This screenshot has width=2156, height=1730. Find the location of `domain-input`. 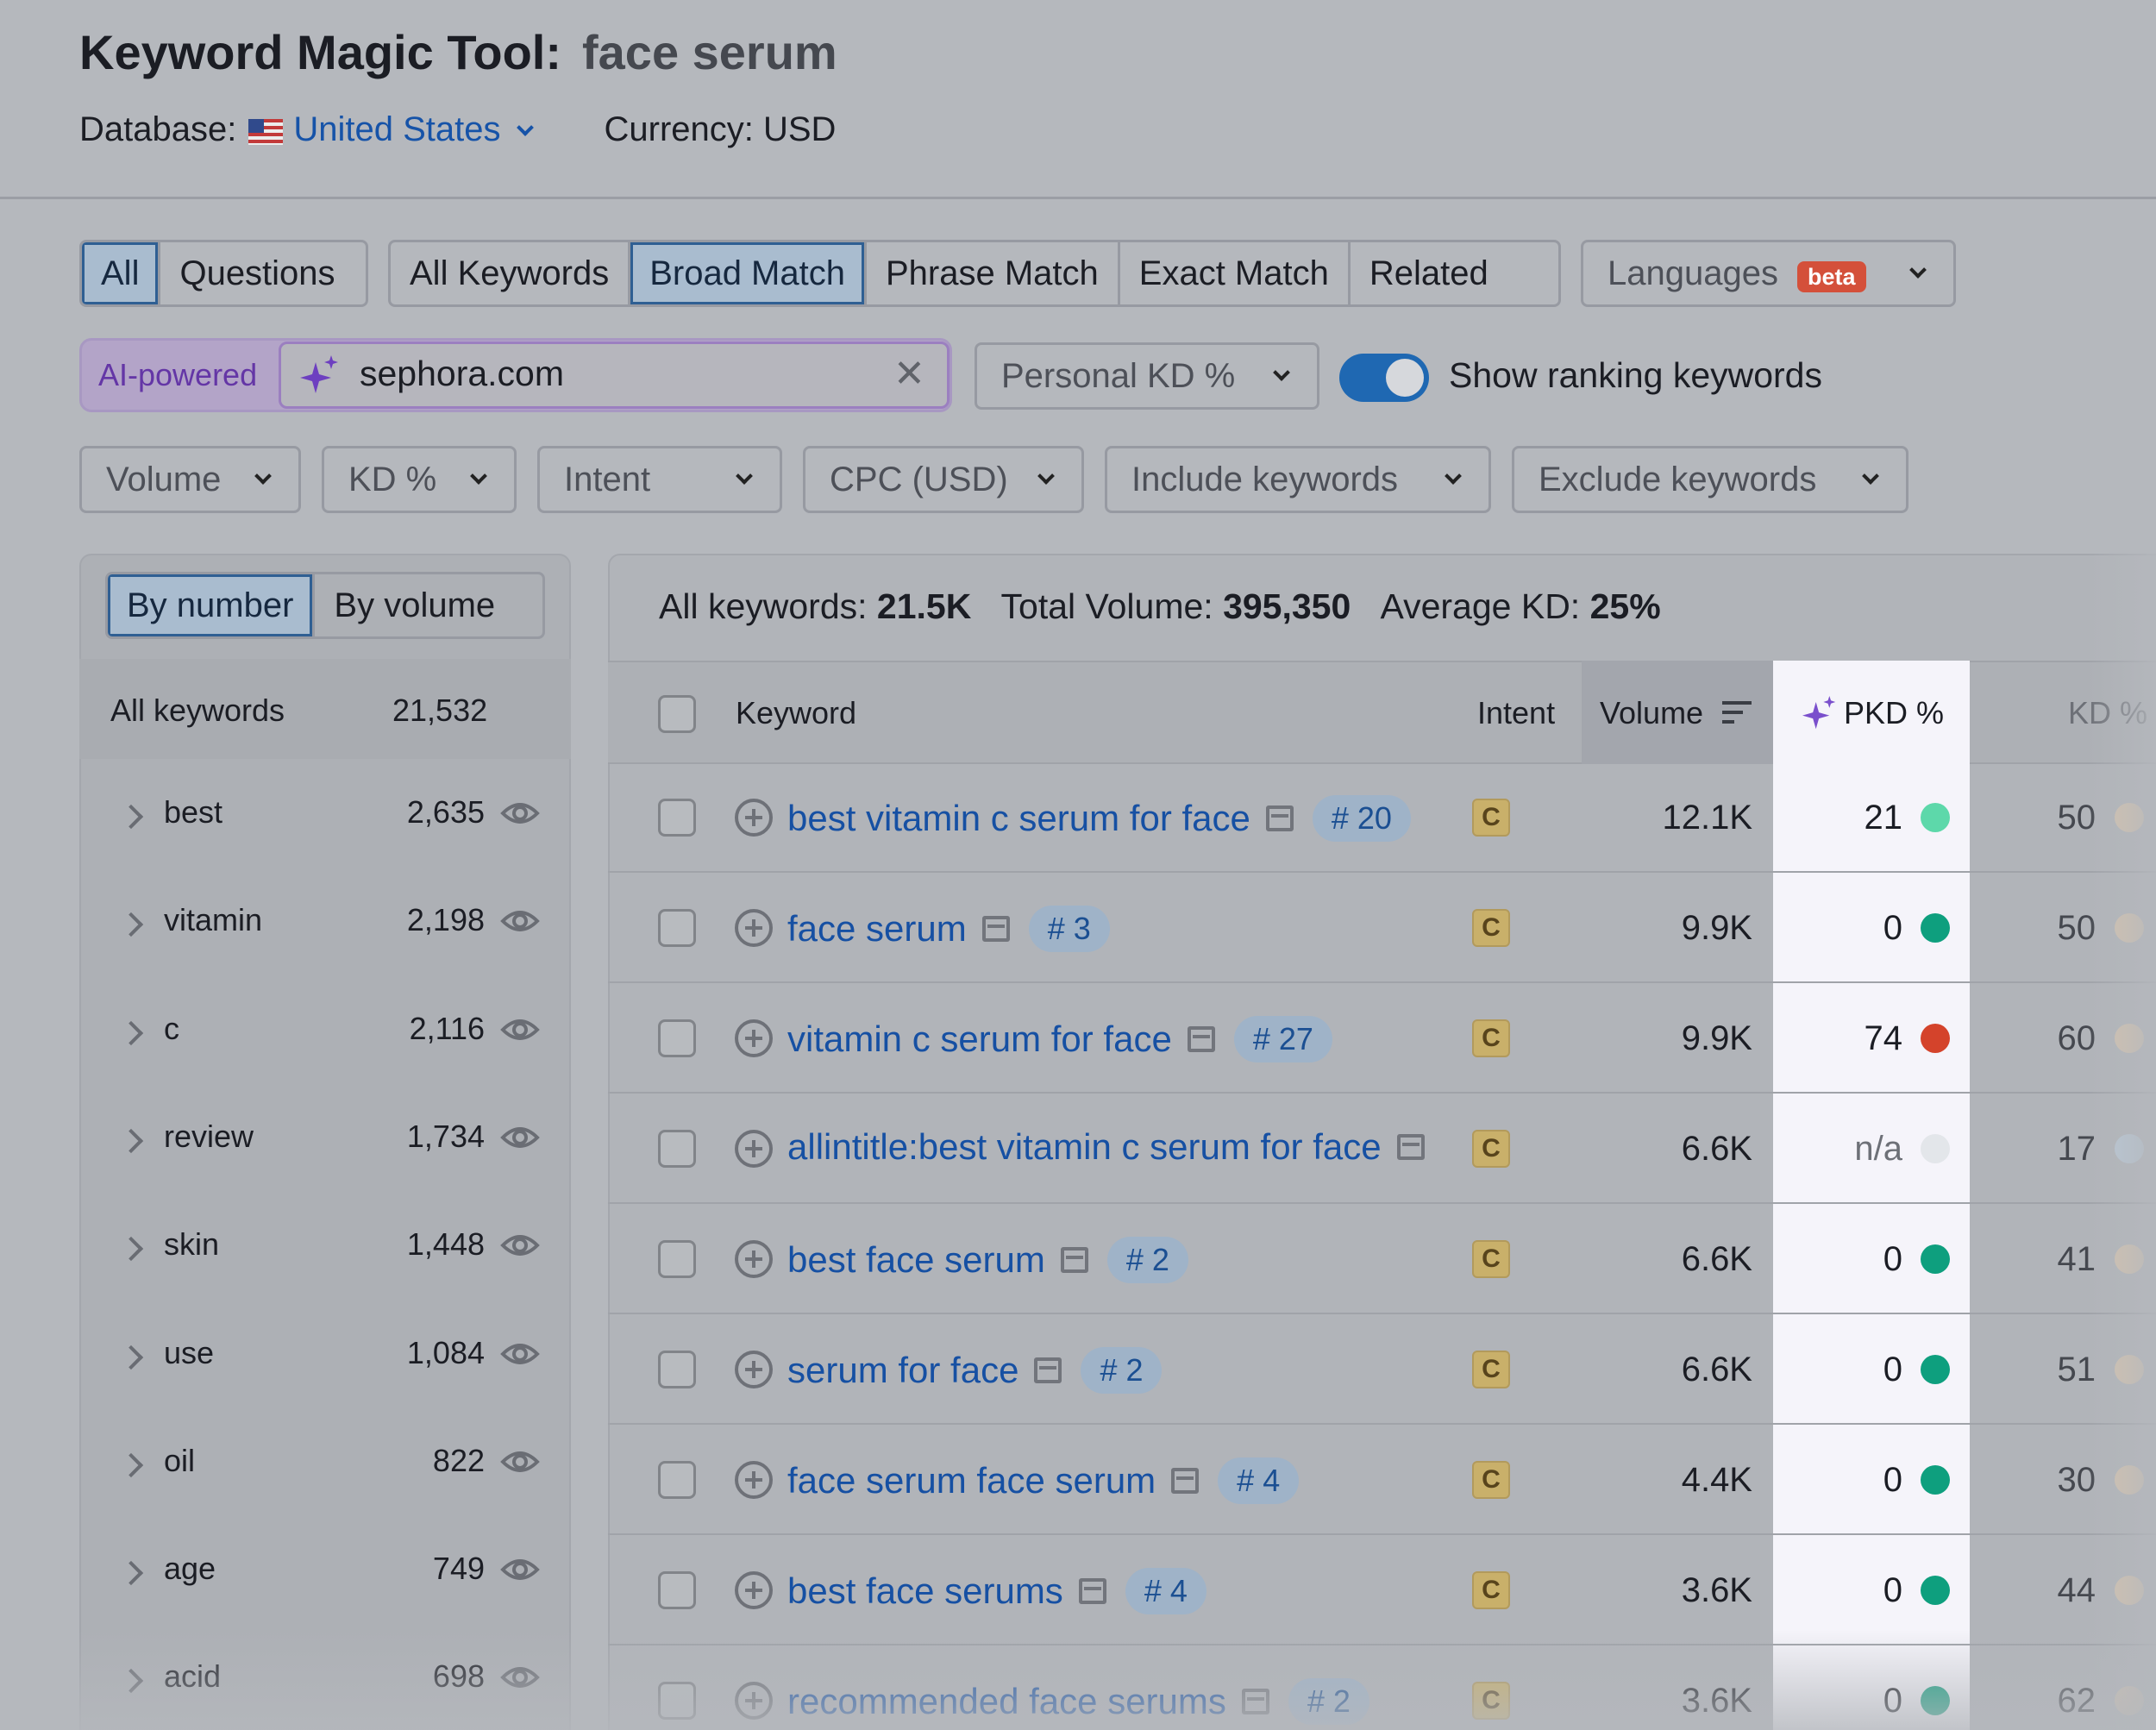

domain-input is located at coordinates (614, 376).